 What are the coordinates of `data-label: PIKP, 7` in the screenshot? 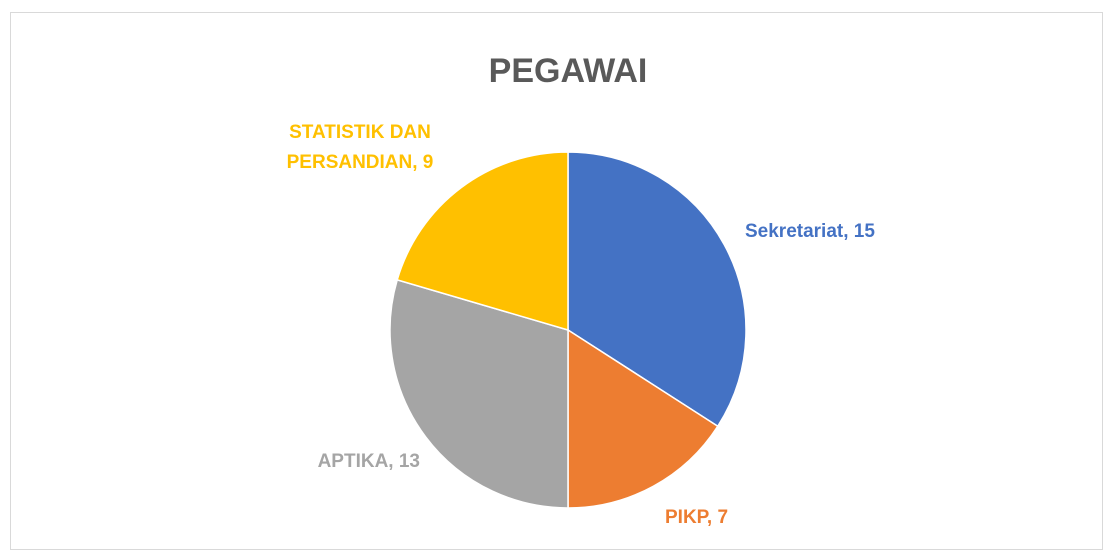 It's located at (696, 517).